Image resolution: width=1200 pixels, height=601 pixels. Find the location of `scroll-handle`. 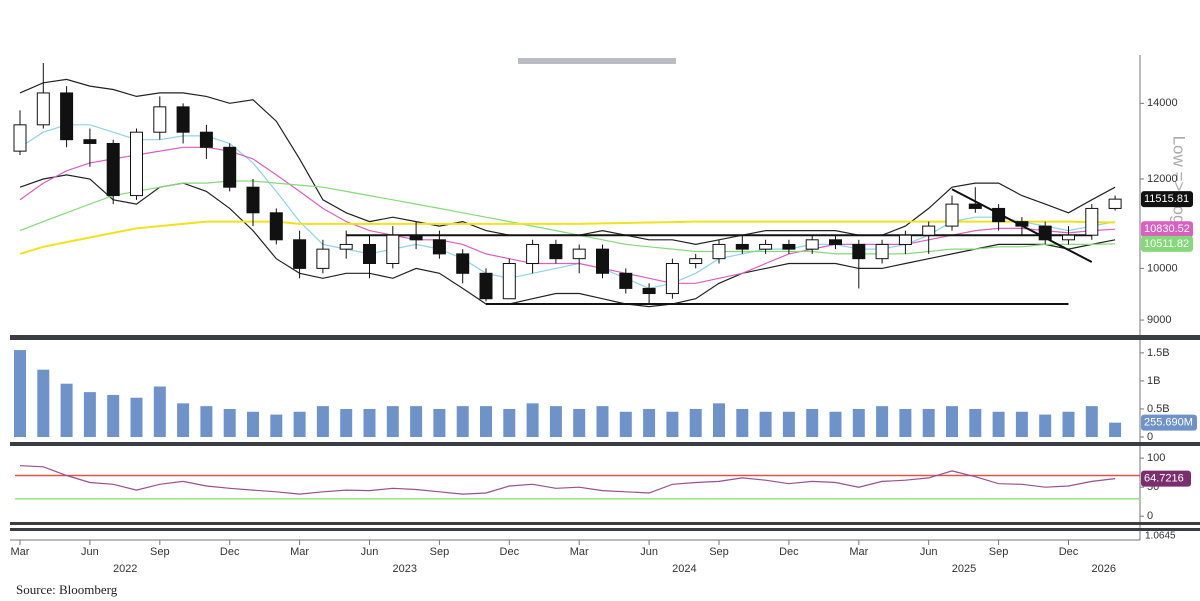

scroll-handle is located at coordinates (597, 61).